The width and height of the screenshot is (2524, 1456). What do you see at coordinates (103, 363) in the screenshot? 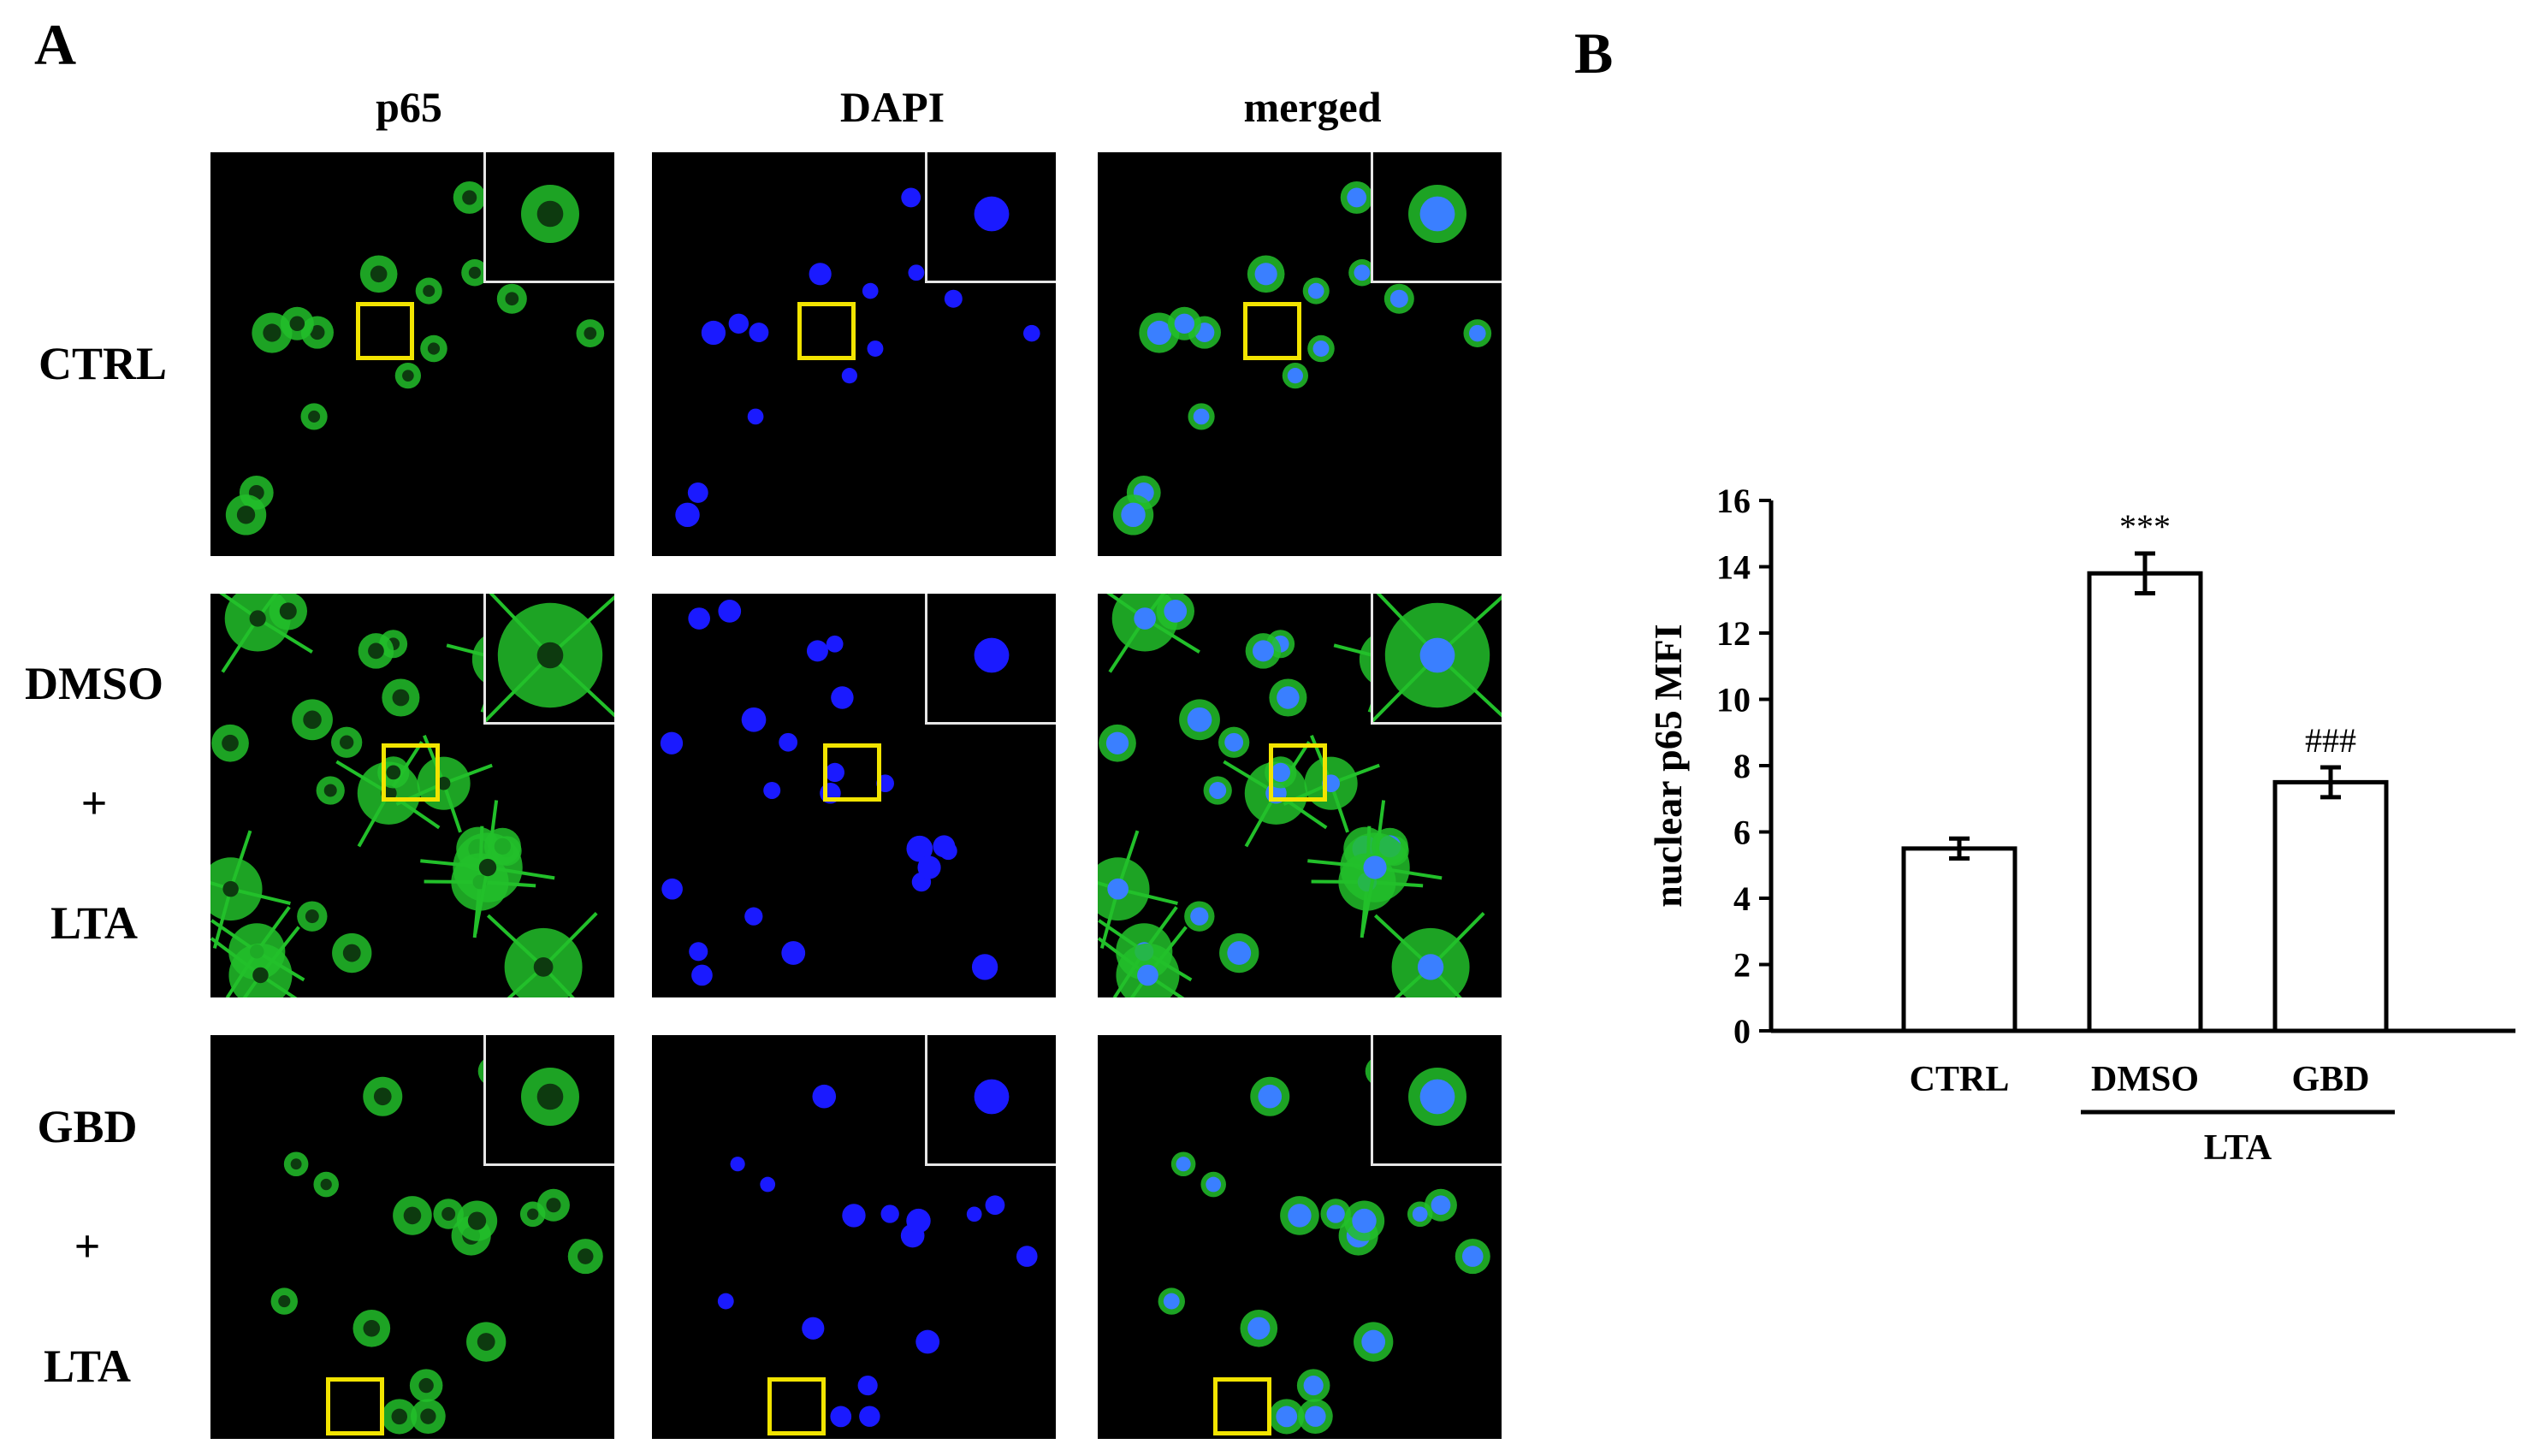
I see `row-label-ctrl: CTRL` at bounding box center [103, 363].